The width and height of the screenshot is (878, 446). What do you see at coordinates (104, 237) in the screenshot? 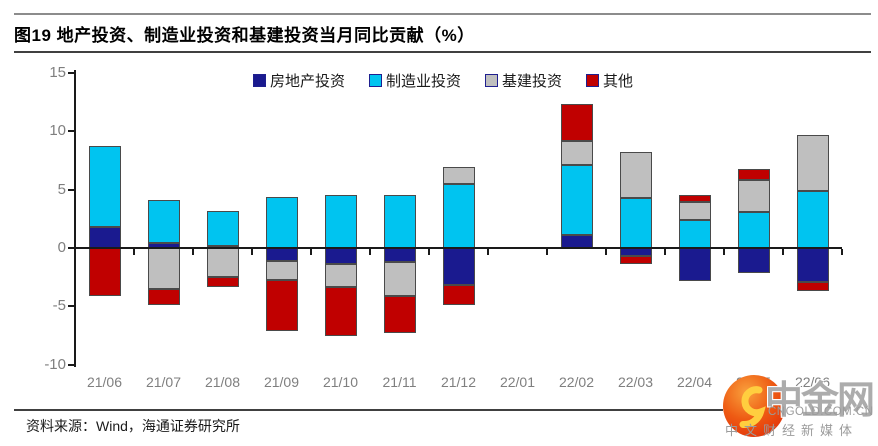
I see `bar-segment-房地产投资-21/06` at bounding box center [104, 237].